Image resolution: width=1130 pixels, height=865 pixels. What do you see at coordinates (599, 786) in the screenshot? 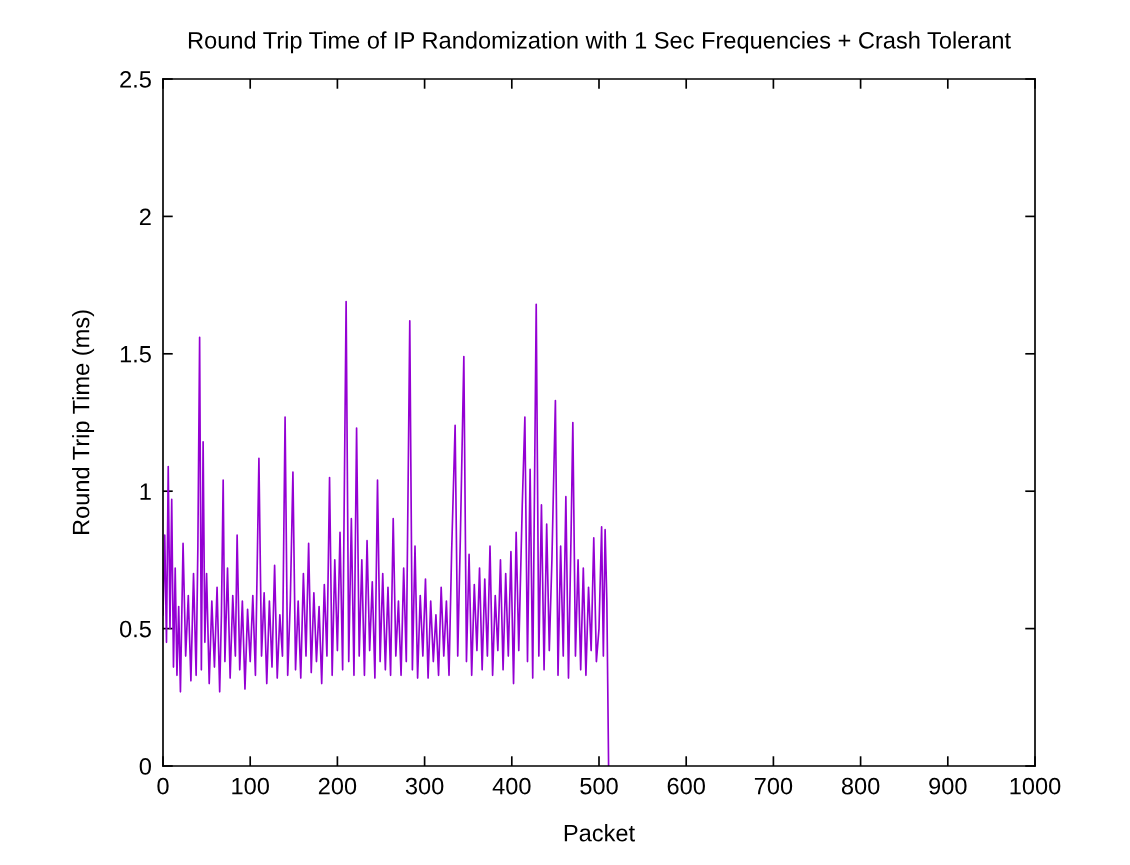
I see `x-tick-label: 500` at bounding box center [599, 786].